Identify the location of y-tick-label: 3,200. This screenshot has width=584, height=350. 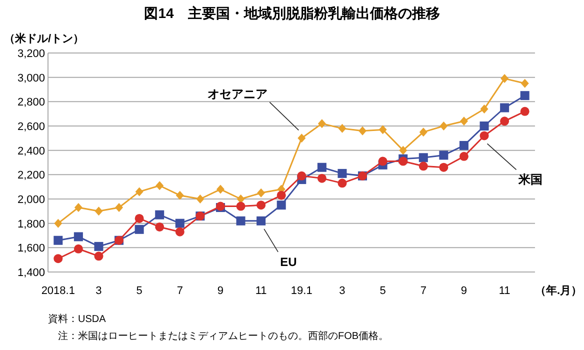
(31, 54).